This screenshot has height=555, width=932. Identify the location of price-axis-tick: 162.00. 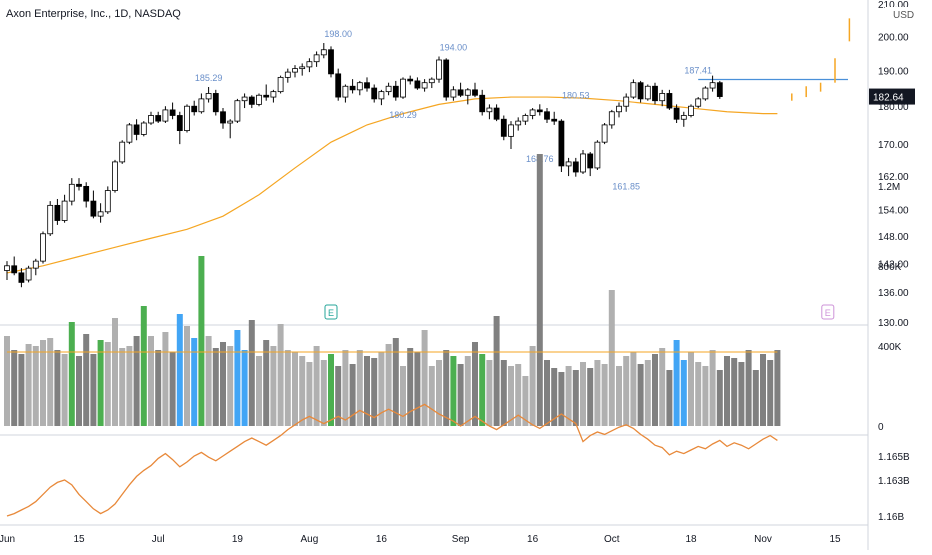
(893, 177).